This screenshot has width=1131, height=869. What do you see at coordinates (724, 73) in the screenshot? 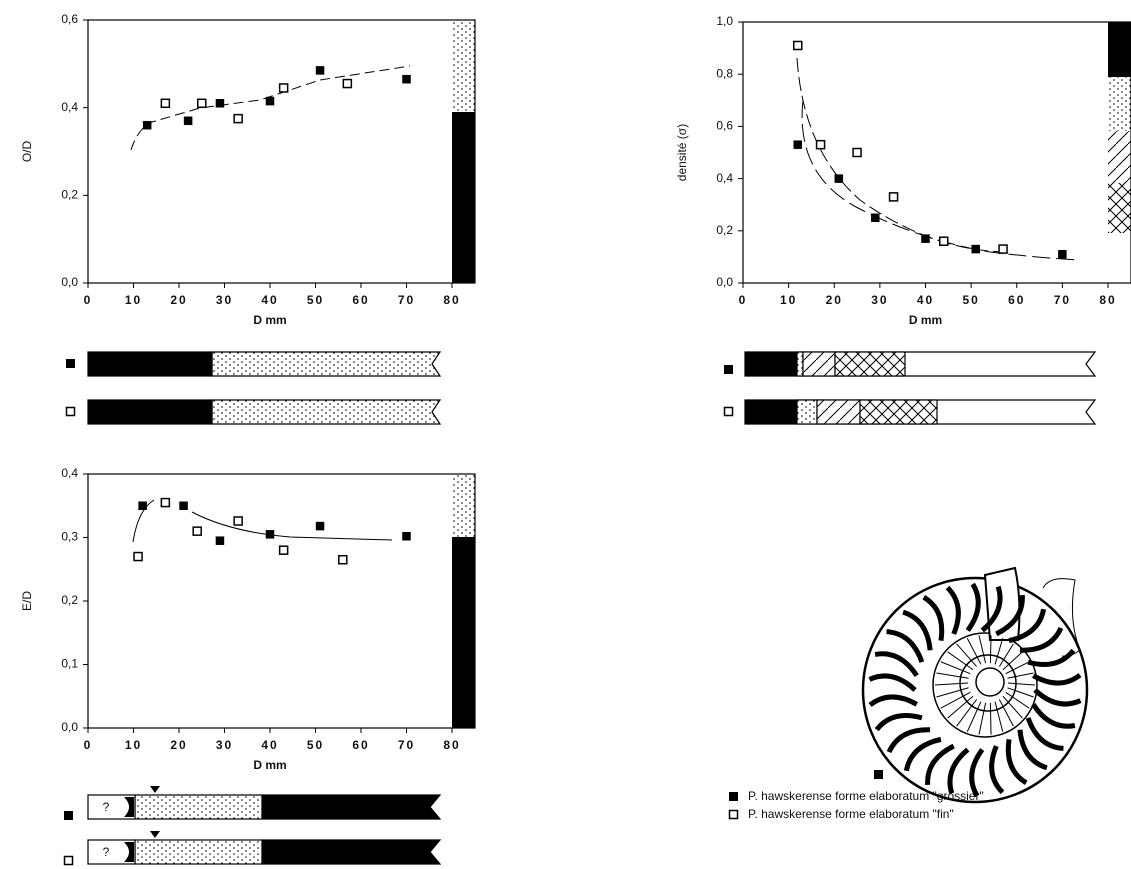
I see `y-tick-label: 0,8` at bounding box center [724, 73].